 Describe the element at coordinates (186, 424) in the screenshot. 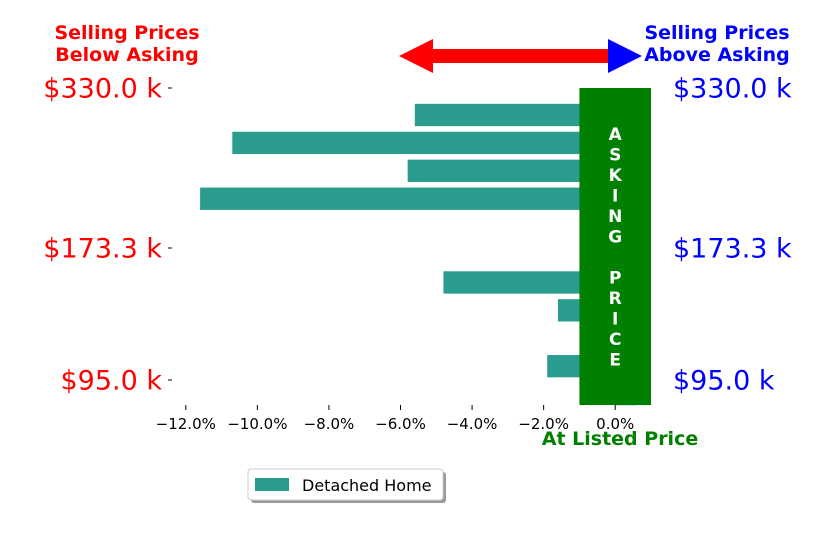

I see `x-tick-label: −12.0%` at that location.